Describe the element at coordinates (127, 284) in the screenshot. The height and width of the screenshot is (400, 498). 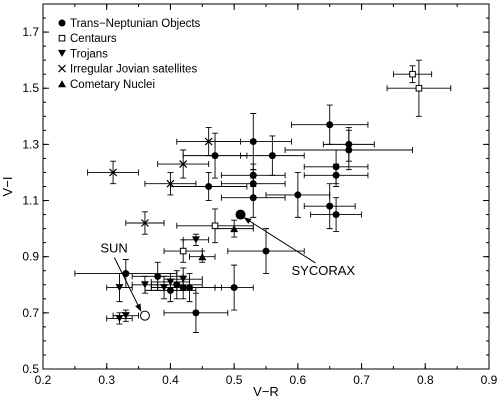
I see `sun-arrow` at that location.